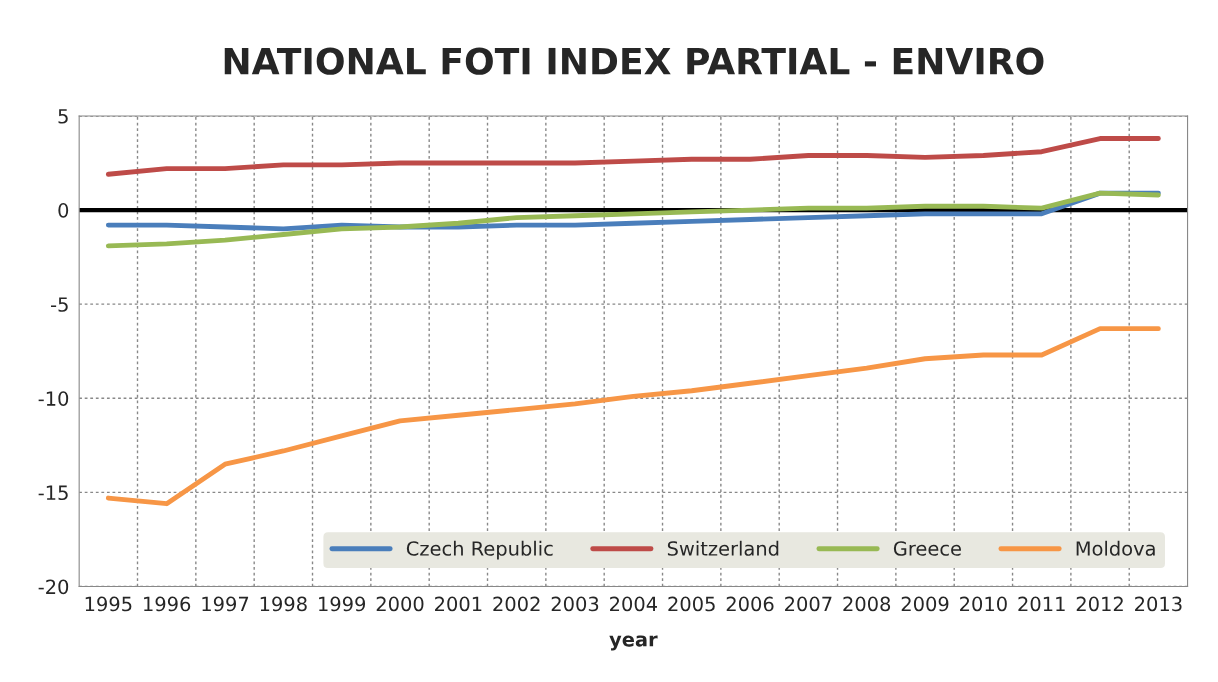  What do you see at coordinates (808, 604) in the screenshot?
I see `x-tick-label: 2007` at bounding box center [808, 604].